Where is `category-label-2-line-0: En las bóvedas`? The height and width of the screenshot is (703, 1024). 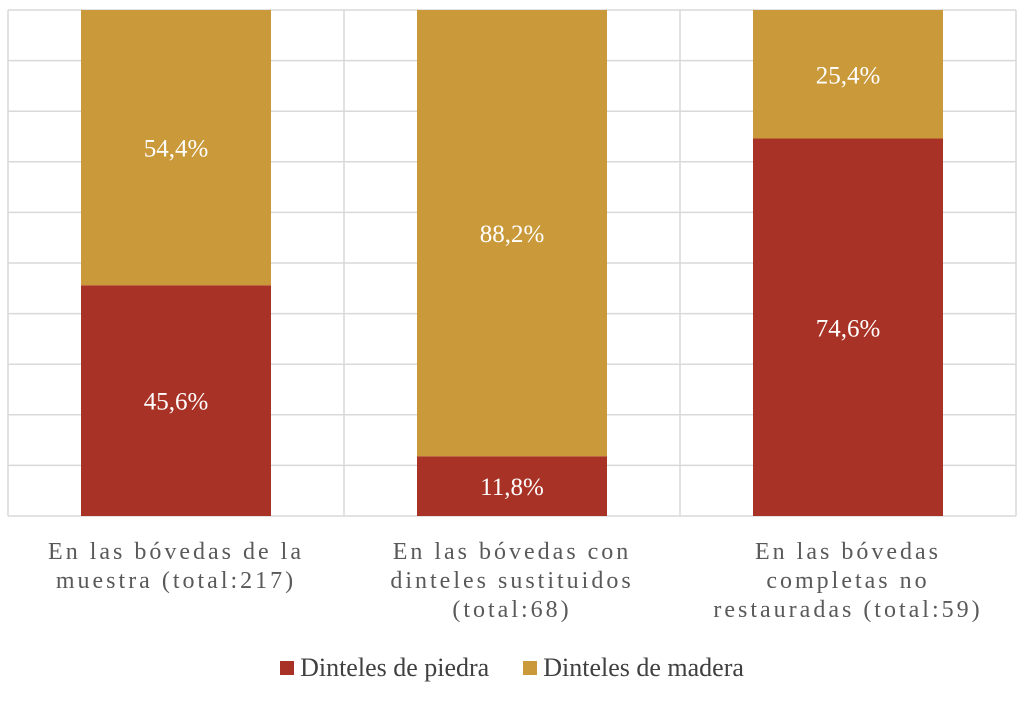 category-label-2-line-0: En las bóvedas is located at coordinates (848, 552).